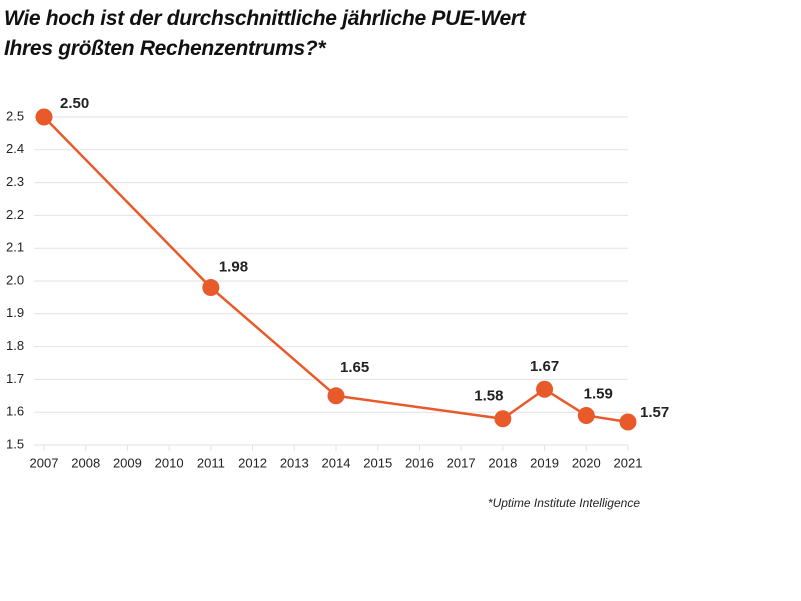  Describe the element at coordinates (377, 462) in the screenshot. I see `x-tick-label: 2015` at that location.